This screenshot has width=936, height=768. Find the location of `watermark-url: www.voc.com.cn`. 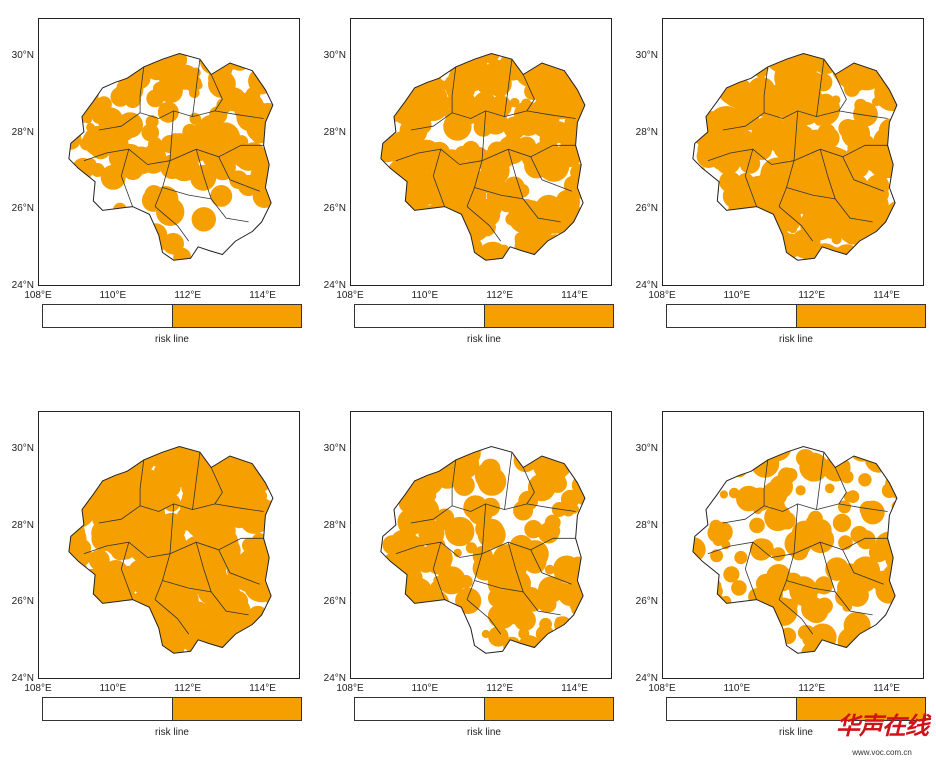

watermark-url: www.voc.com.cn is located at coordinates (882, 752).